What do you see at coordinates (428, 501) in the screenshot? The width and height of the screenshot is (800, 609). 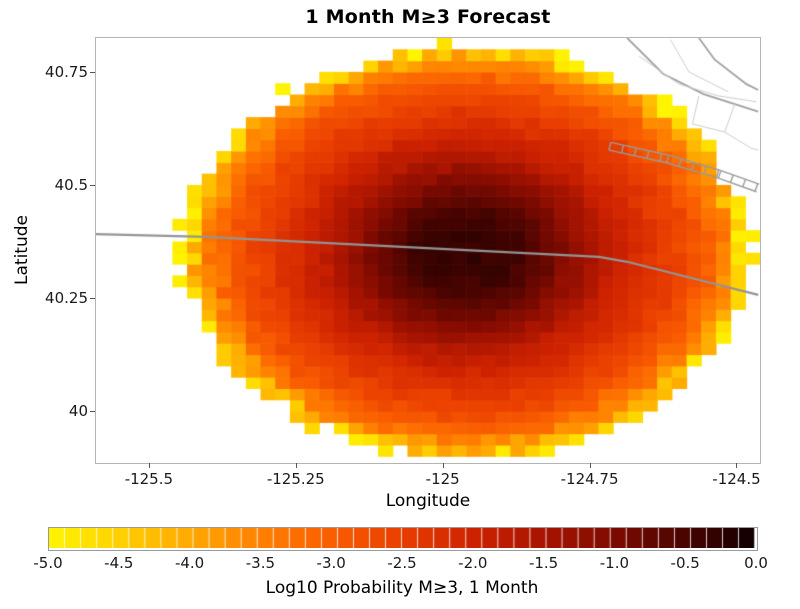 I see `x-axis-label: Longitude` at bounding box center [428, 501].